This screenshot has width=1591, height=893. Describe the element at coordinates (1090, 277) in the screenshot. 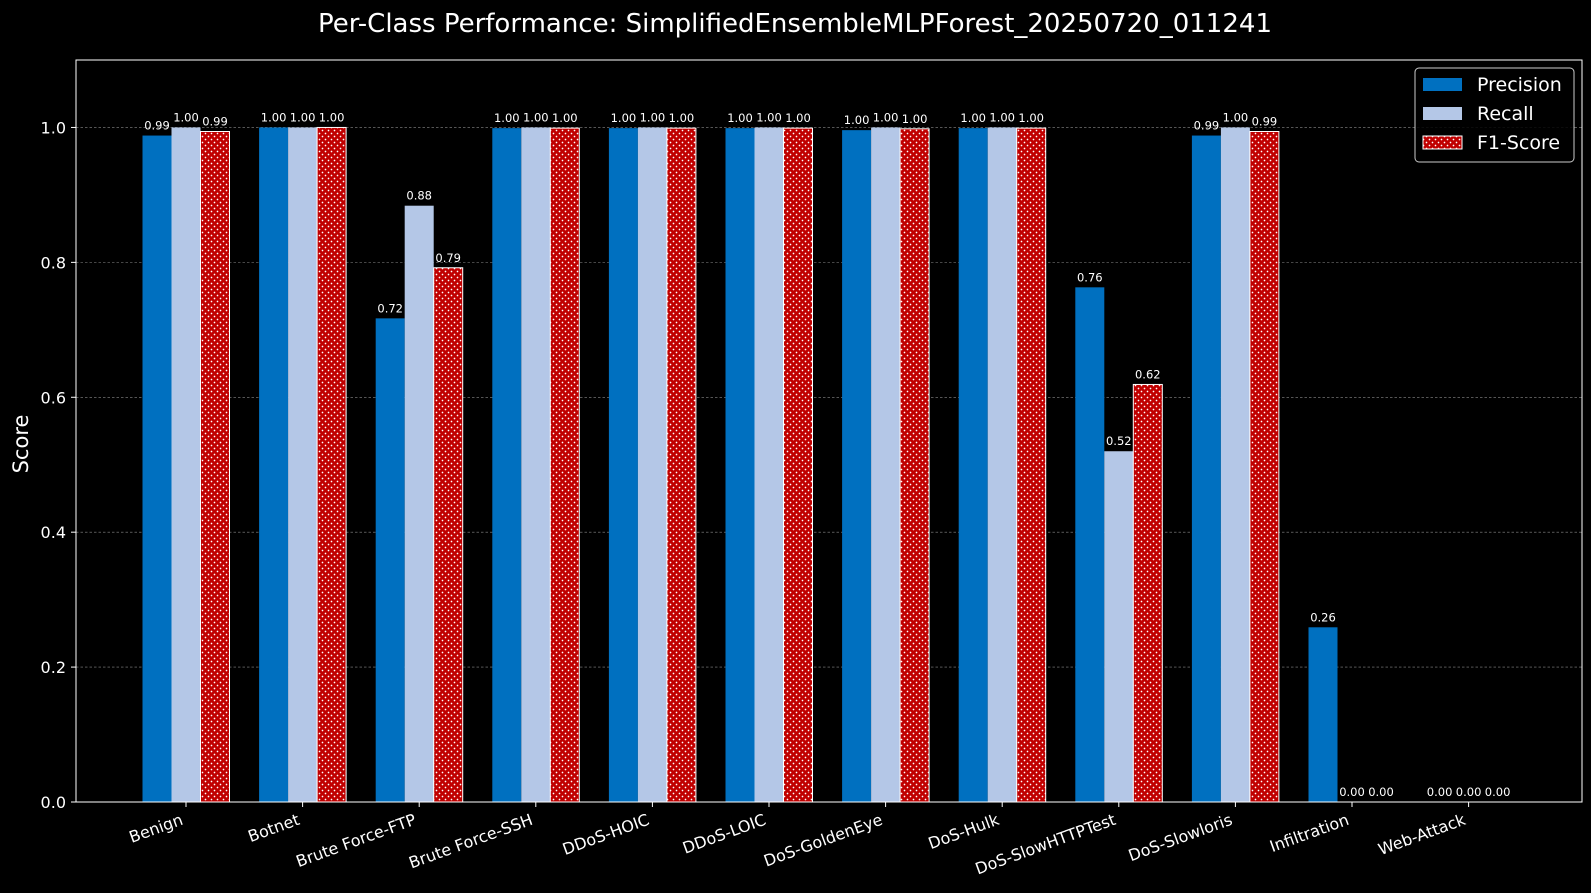

I see `value-label-precision-dos-slowhttptest: 0.76` at that location.